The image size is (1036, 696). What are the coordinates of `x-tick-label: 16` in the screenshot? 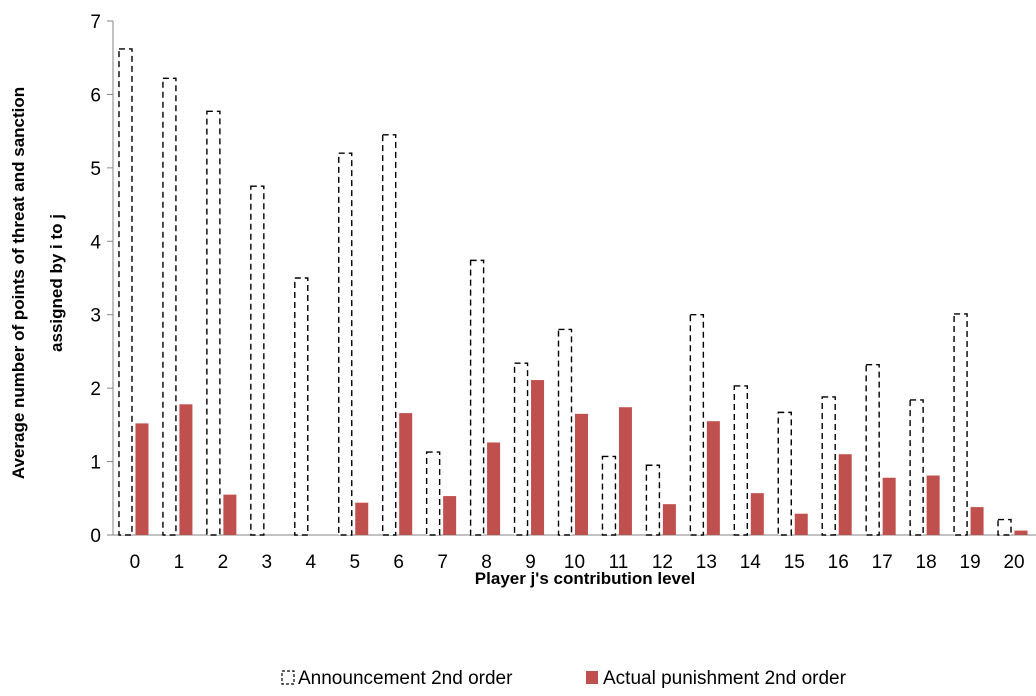 It's located at (838, 562).